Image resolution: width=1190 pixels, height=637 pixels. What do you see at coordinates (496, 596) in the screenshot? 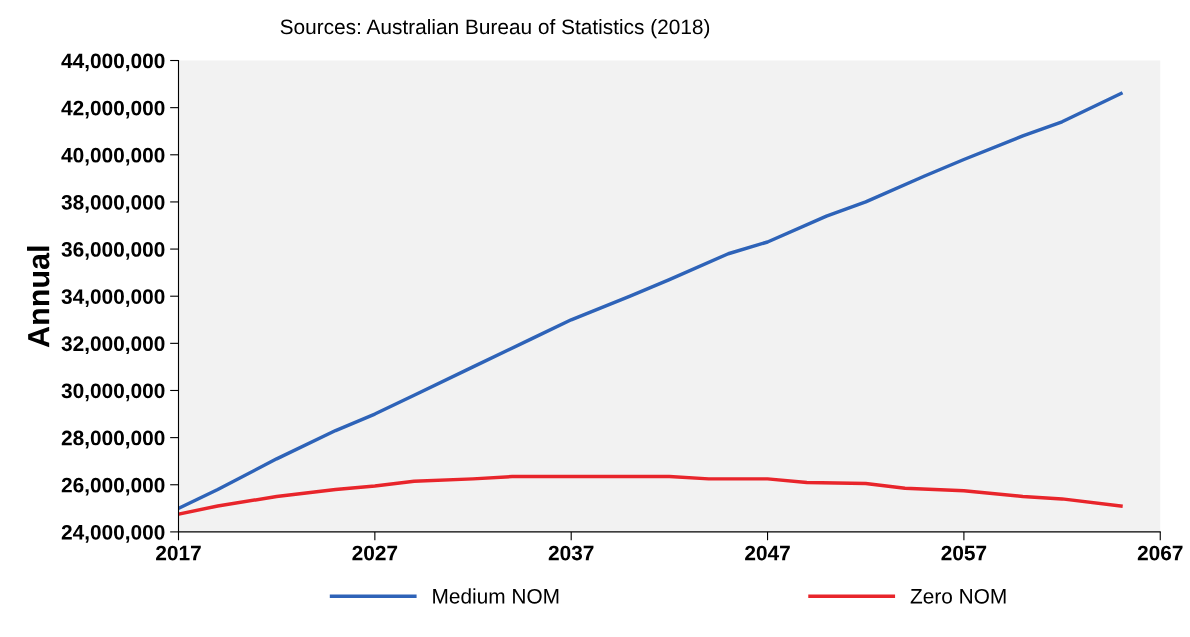
I see `legend-label: Medium NOM` at bounding box center [496, 596].